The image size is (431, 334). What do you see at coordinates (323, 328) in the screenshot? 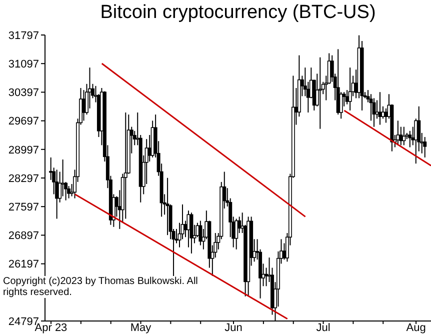
I see `x-tick-label: Jul` at bounding box center [323, 328].